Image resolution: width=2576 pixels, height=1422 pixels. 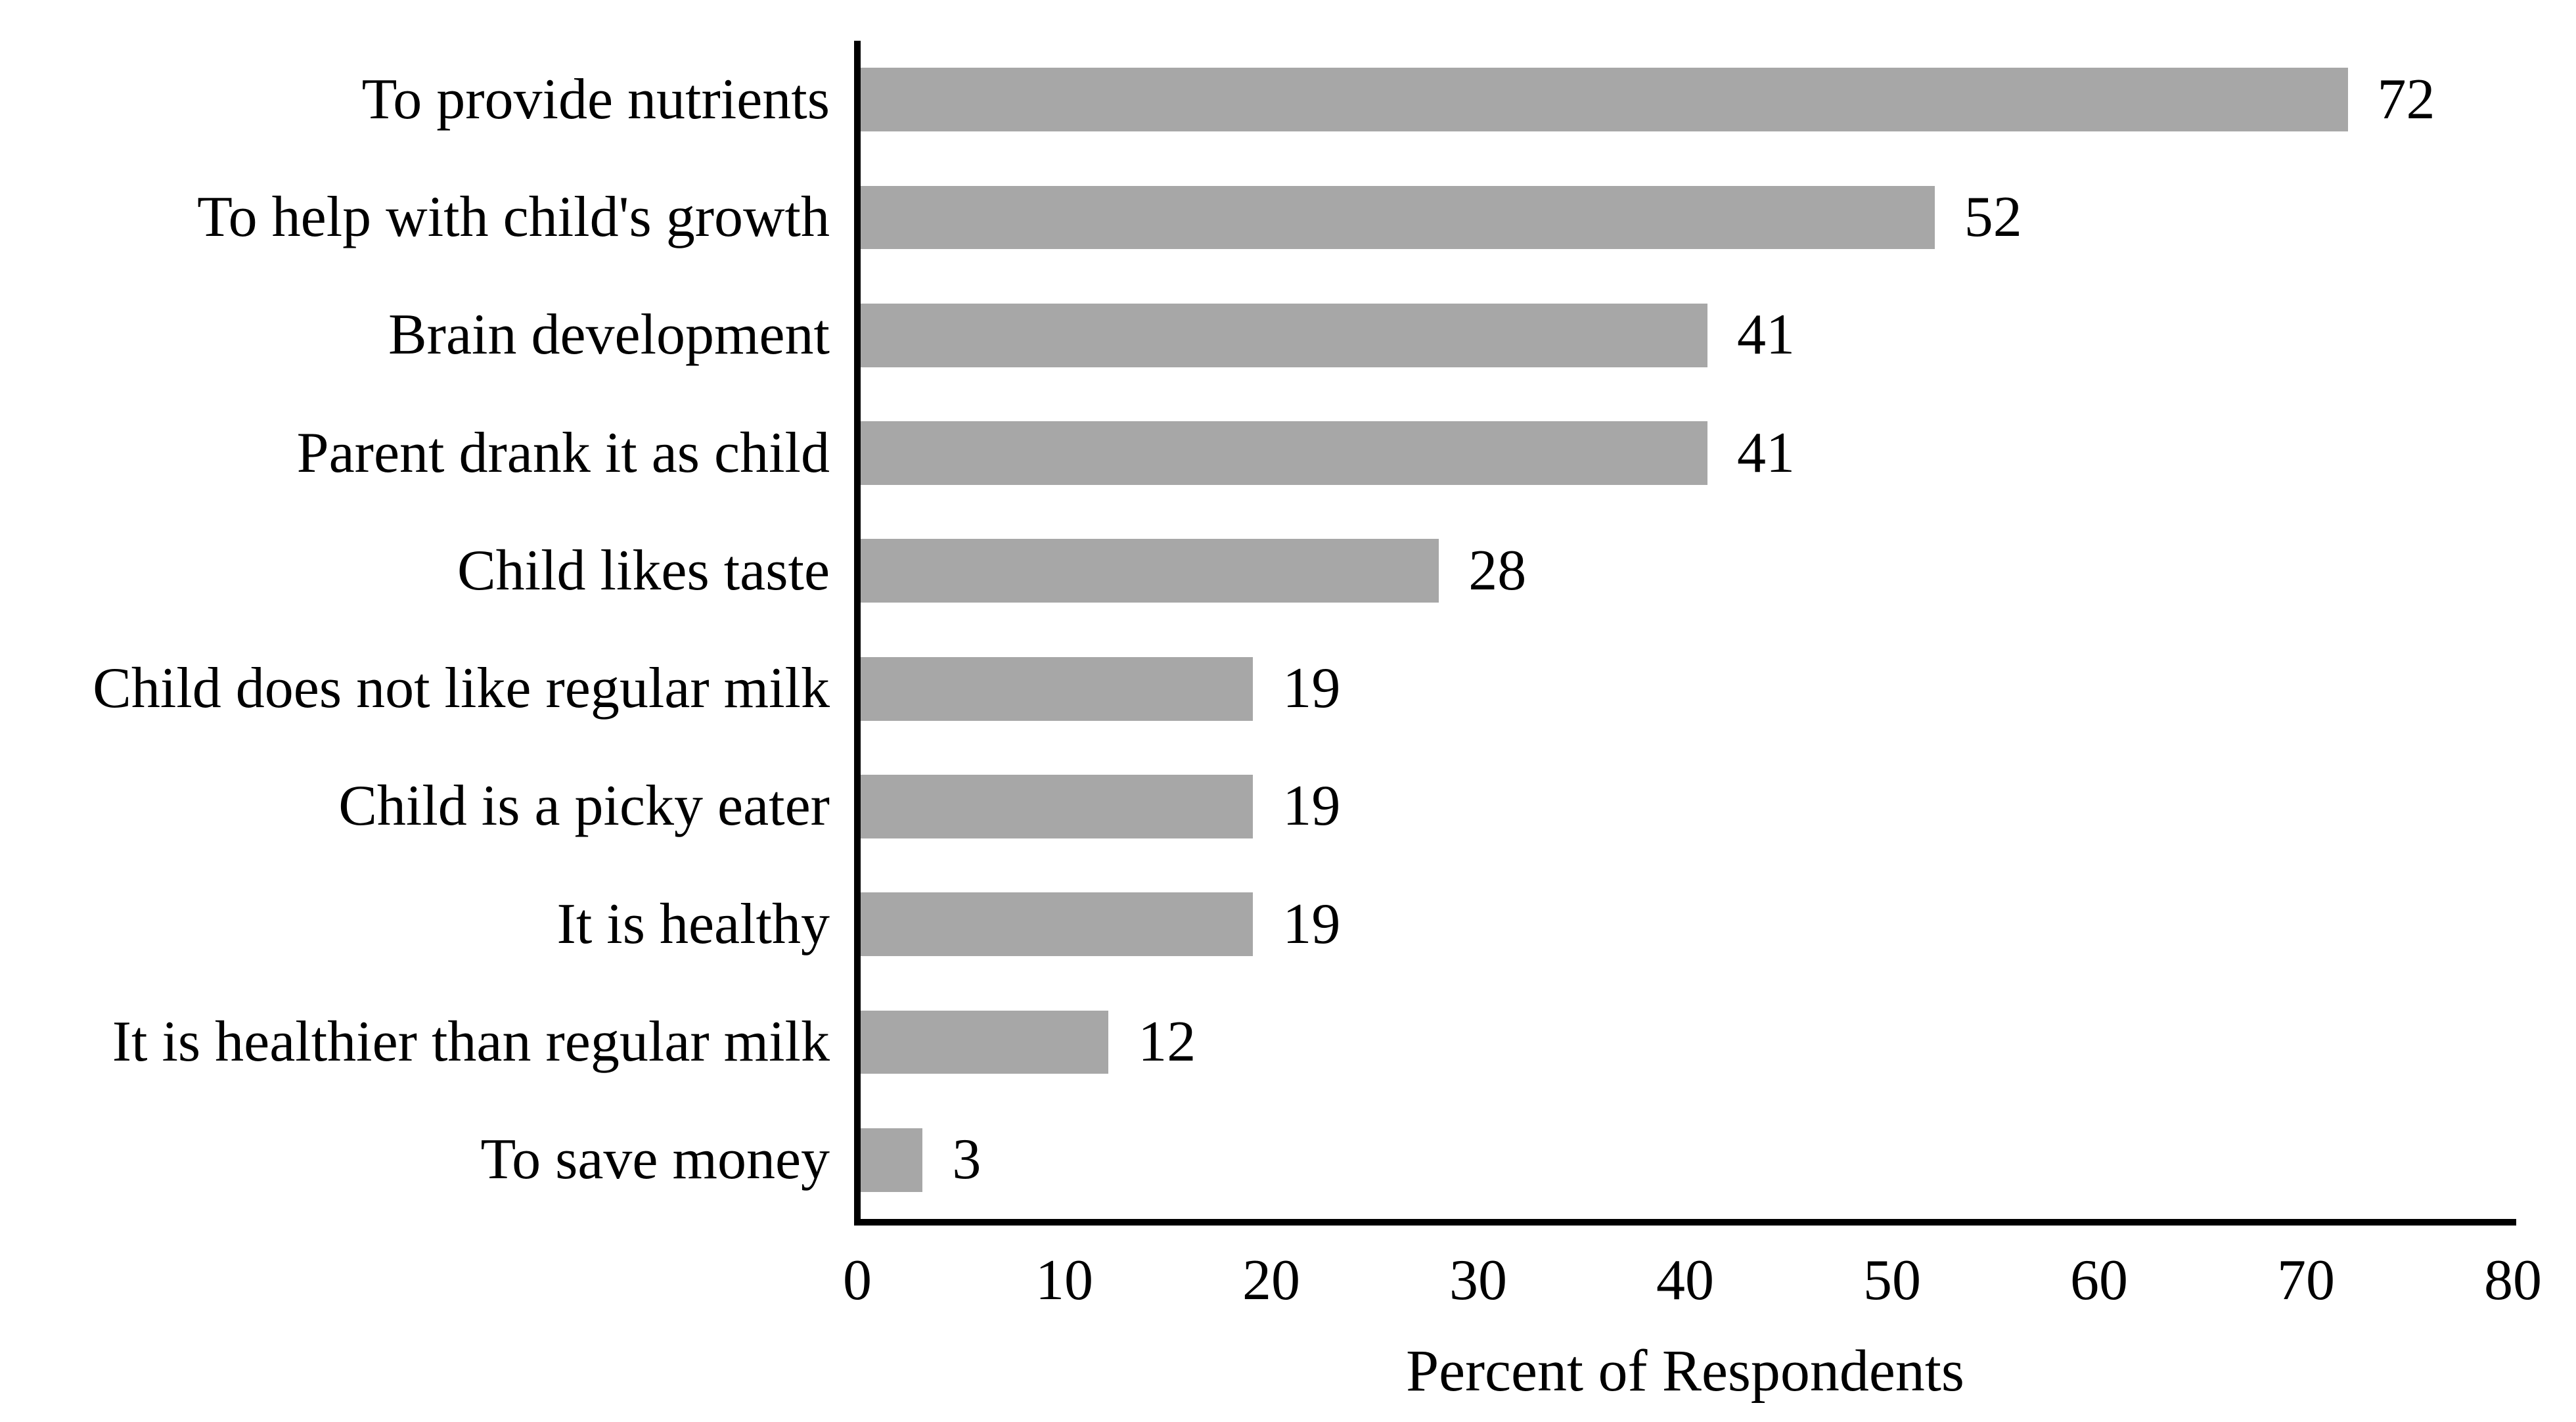 I want to click on category-label: Child is a picky eater, so click(x=584, y=806).